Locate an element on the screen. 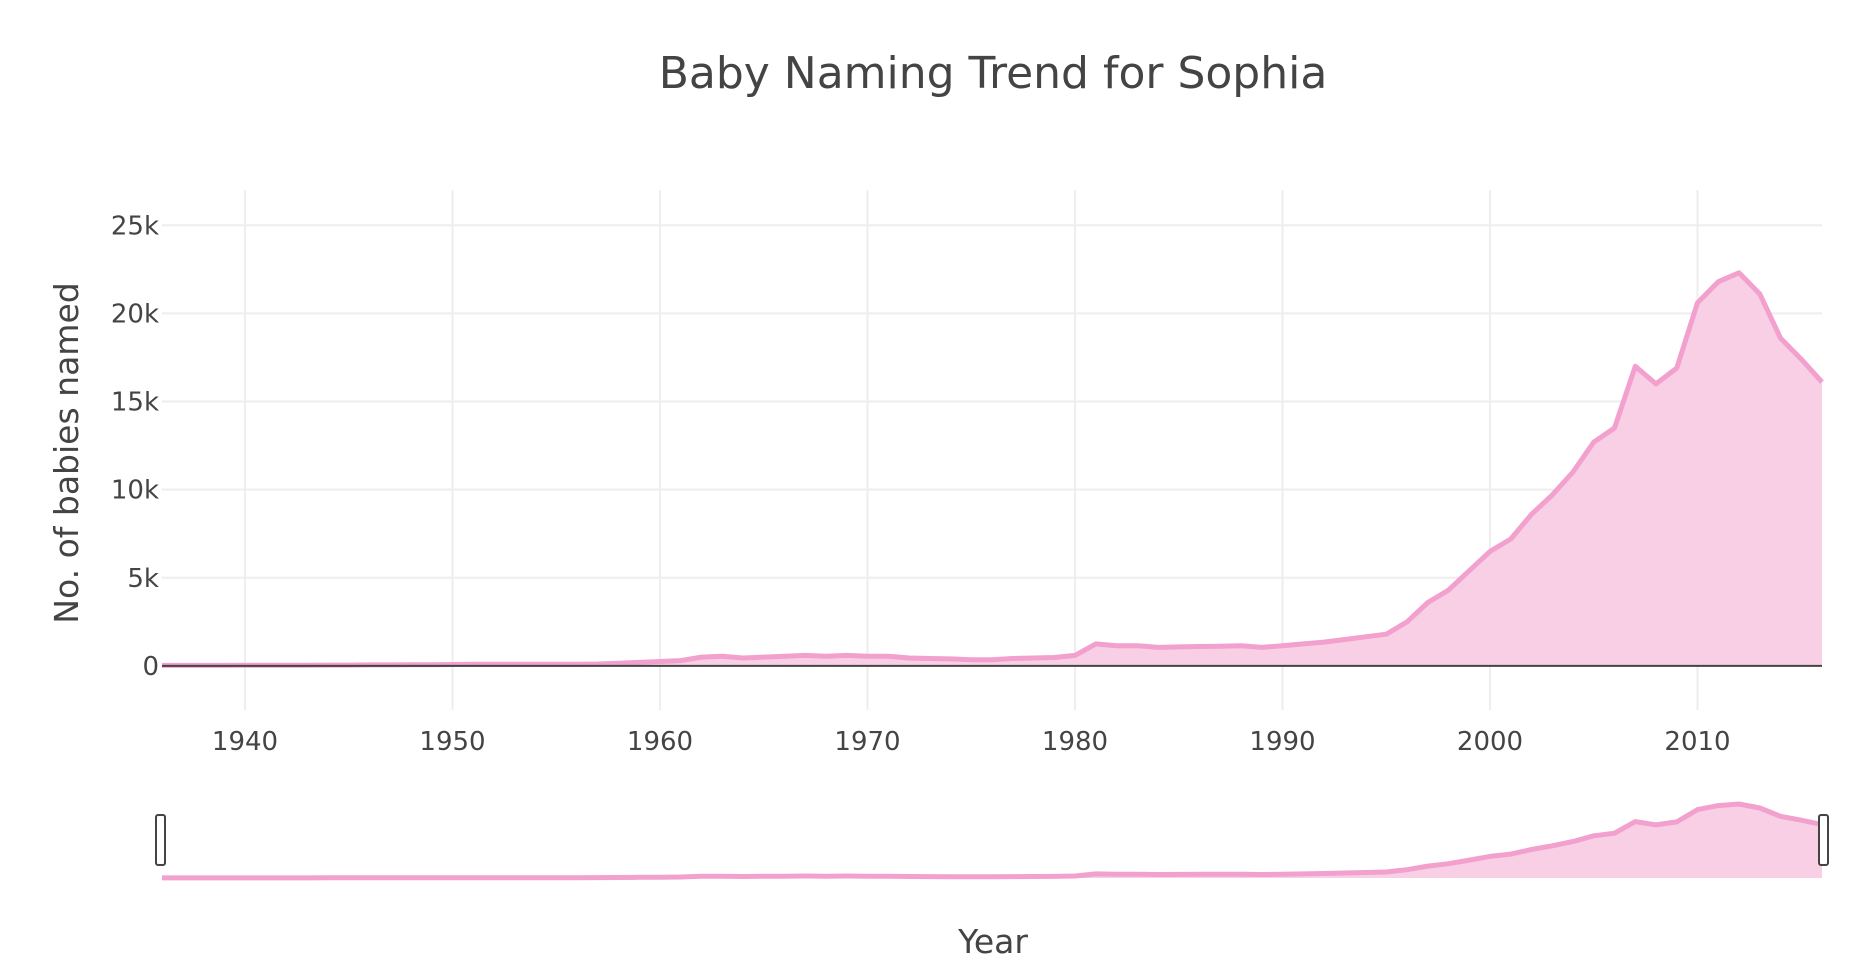  range-slider is located at coordinates (992, 841).